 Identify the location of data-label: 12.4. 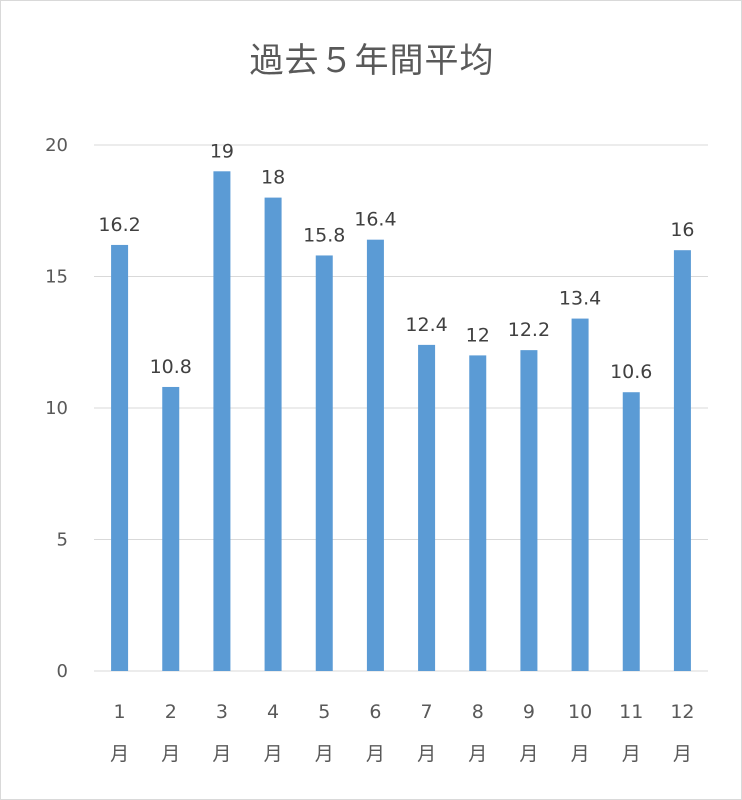
(426, 325).